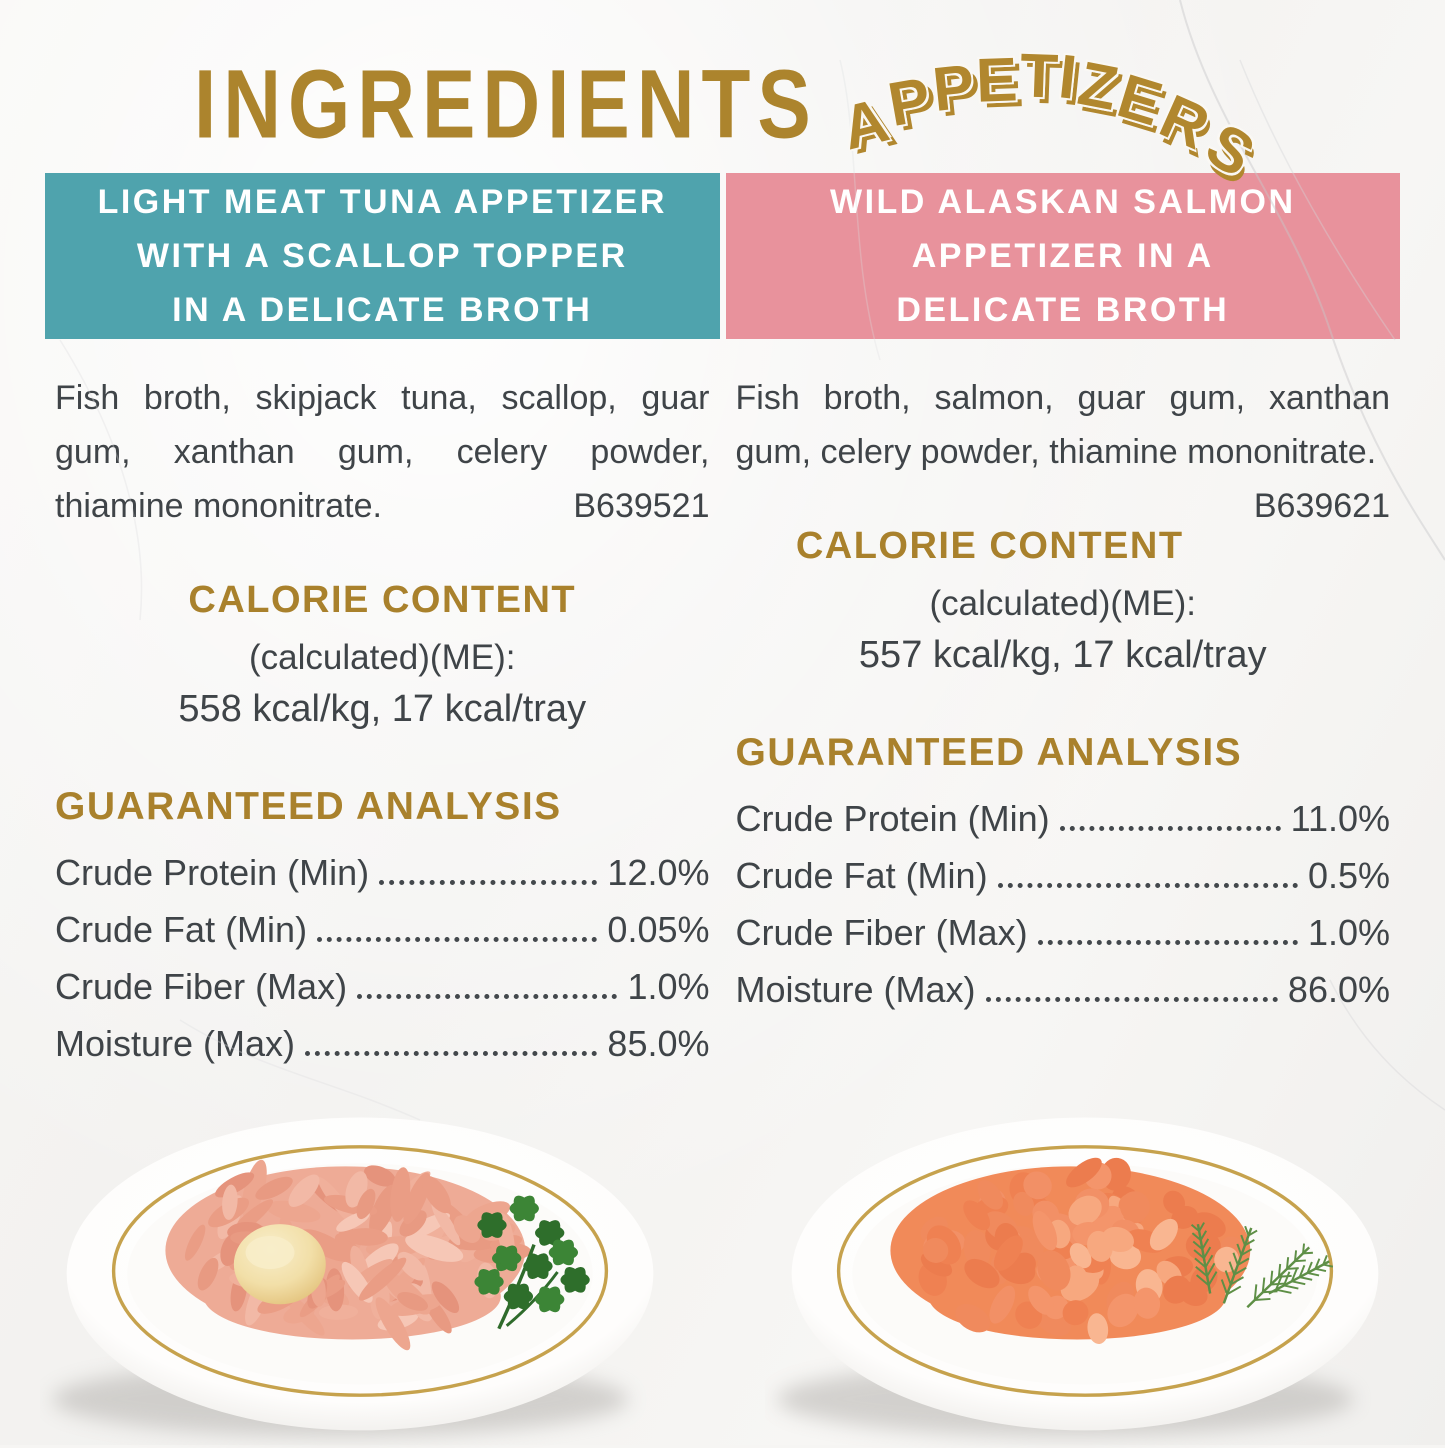 This screenshot has width=1445, height=1448. Describe the element at coordinates (1321, 506) in the screenshot. I see `salmon-batch-code: B639621` at that location.